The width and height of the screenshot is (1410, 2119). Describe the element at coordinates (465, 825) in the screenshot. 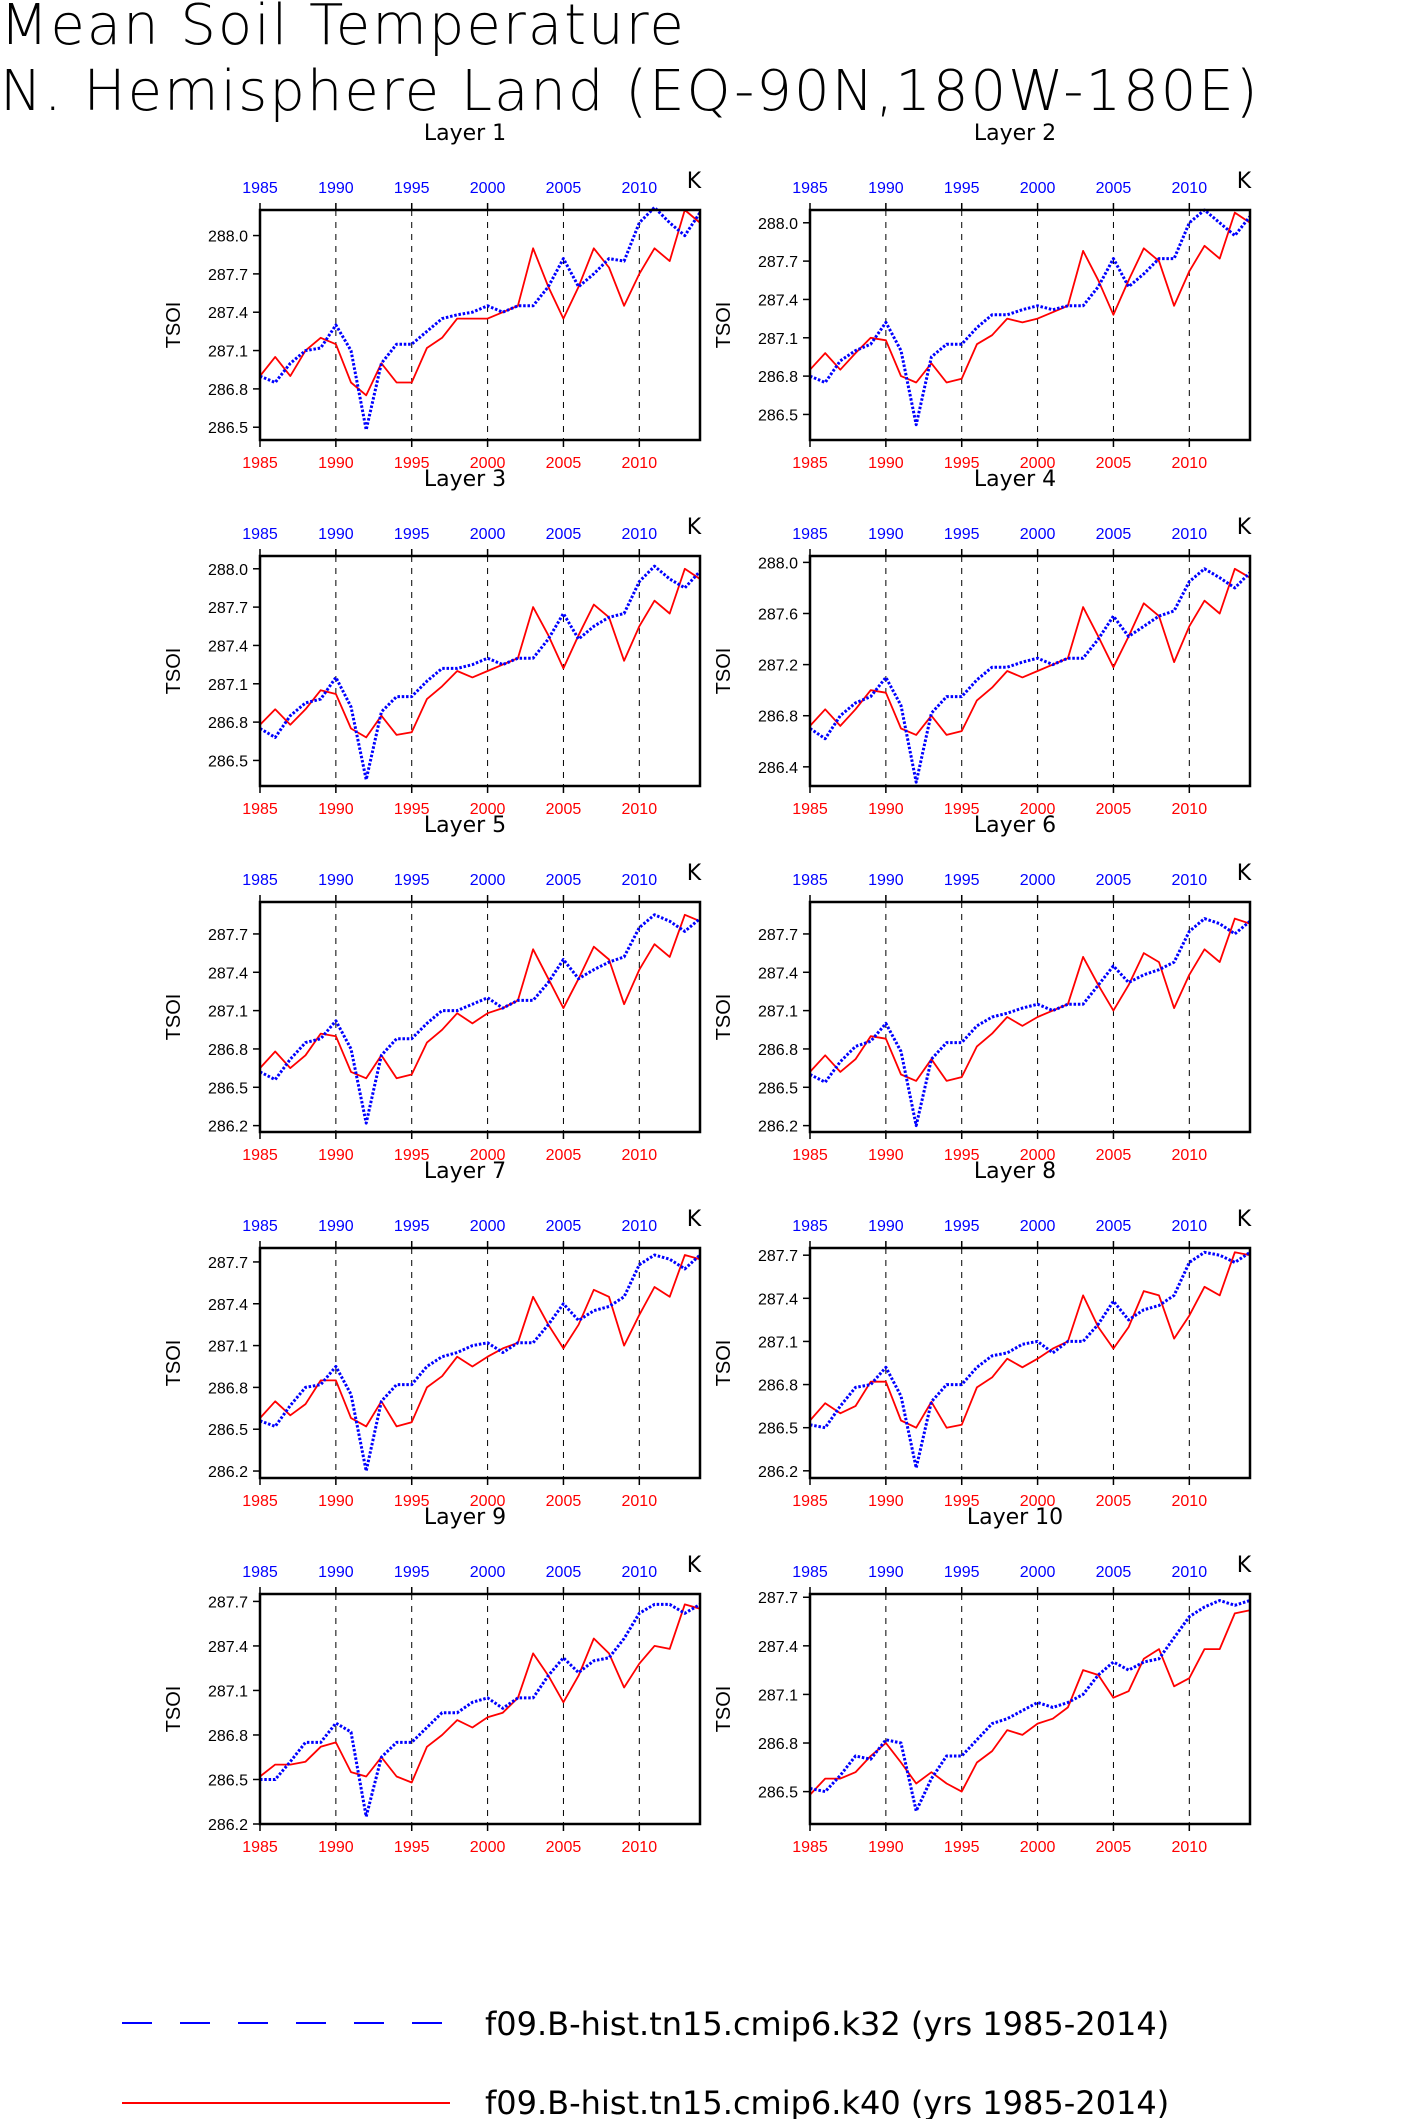

I see `panel-title: Layer 5` at that location.